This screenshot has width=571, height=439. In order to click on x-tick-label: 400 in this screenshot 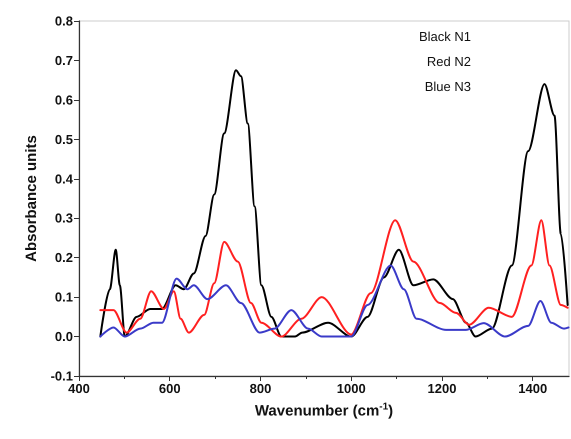, I will do `click(79, 388)`.